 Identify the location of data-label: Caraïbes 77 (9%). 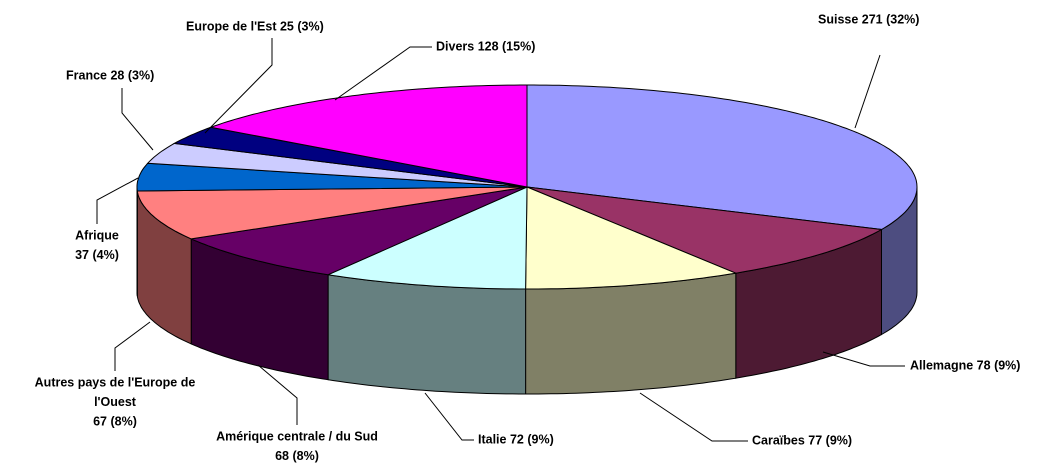
(802, 440).